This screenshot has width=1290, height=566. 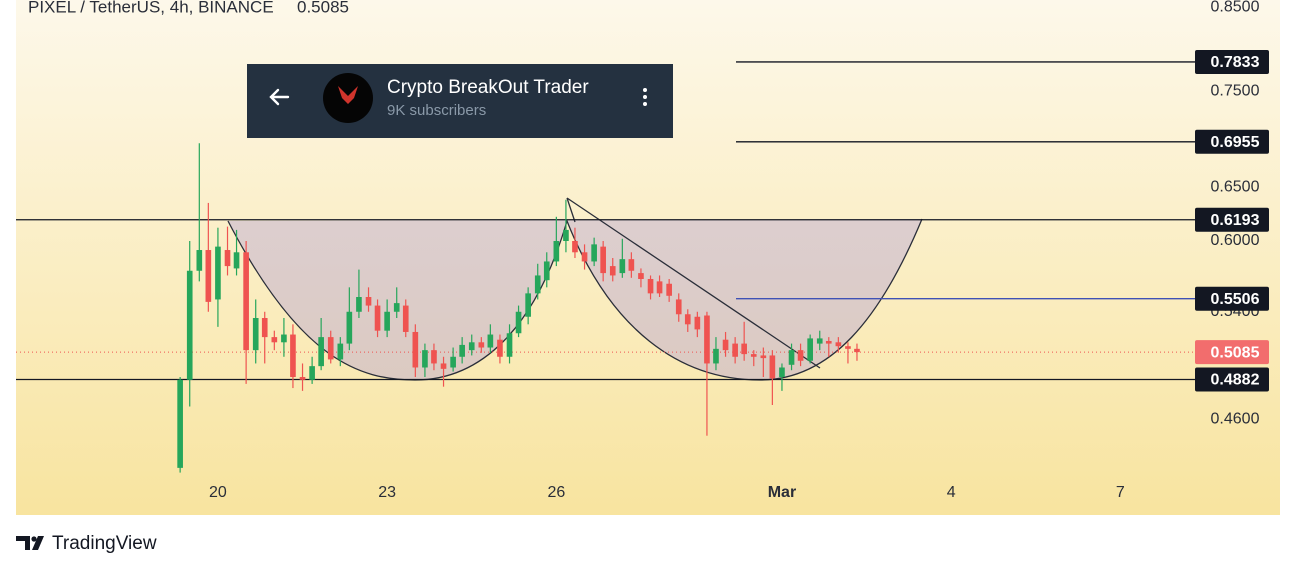 What do you see at coordinates (1235, 419) in the screenshot?
I see `y-tick-label: 0.4600` at bounding box center [1235, 419].